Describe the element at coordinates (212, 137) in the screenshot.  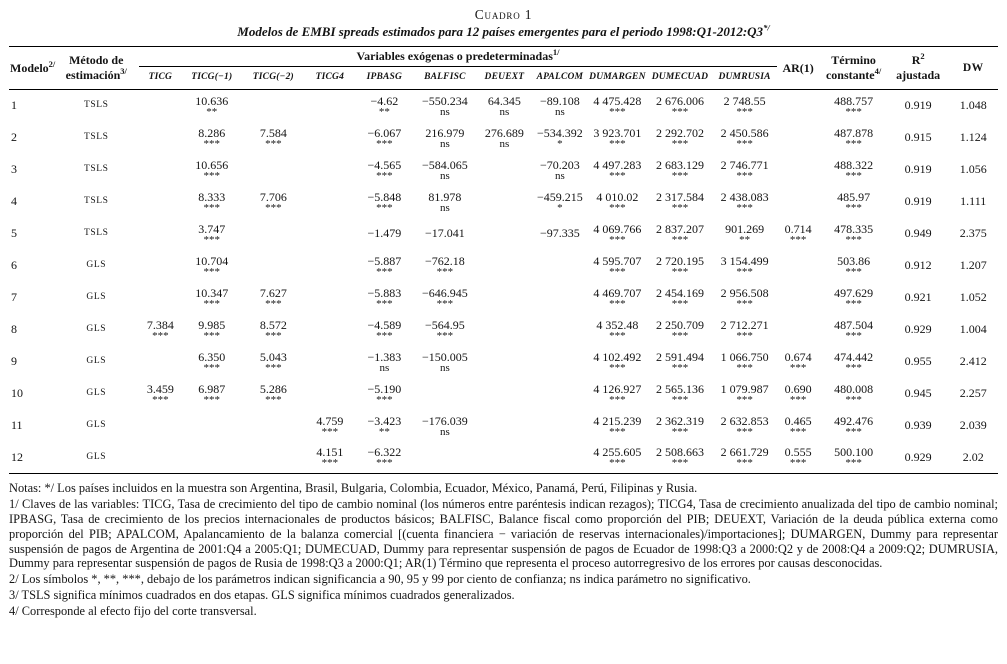
I see `coef-ticg1: 8.286 ***` at that location.